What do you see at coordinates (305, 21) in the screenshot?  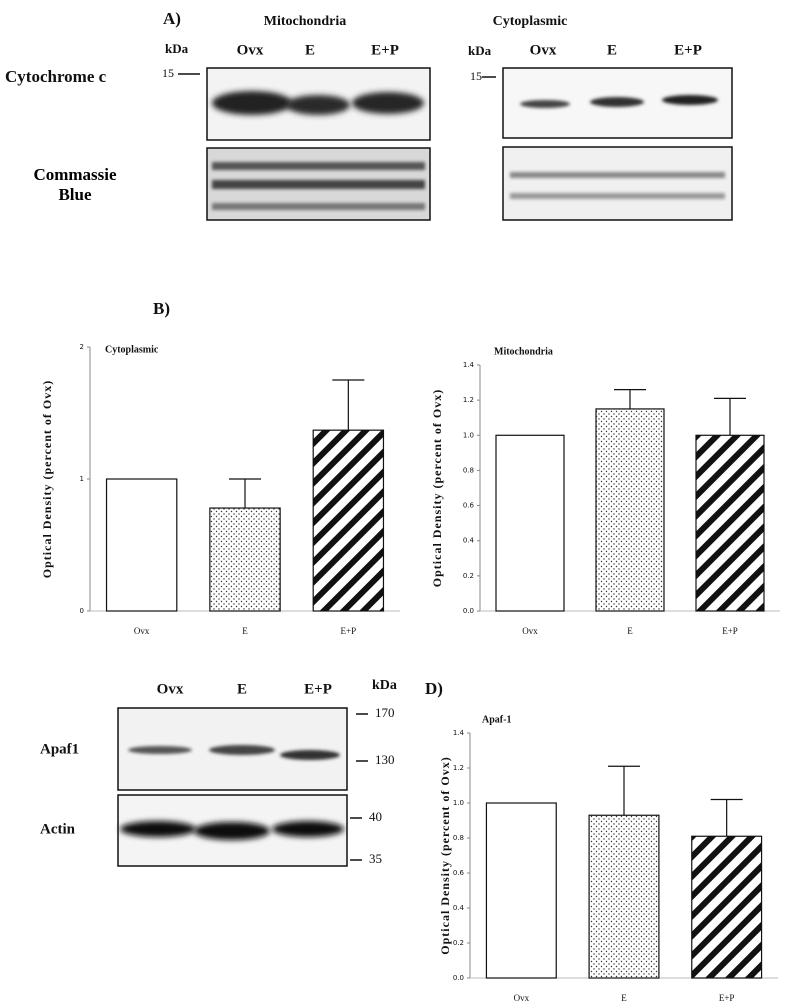 I see `blot-title: Mitochondria` at bounding box center [305, 21].